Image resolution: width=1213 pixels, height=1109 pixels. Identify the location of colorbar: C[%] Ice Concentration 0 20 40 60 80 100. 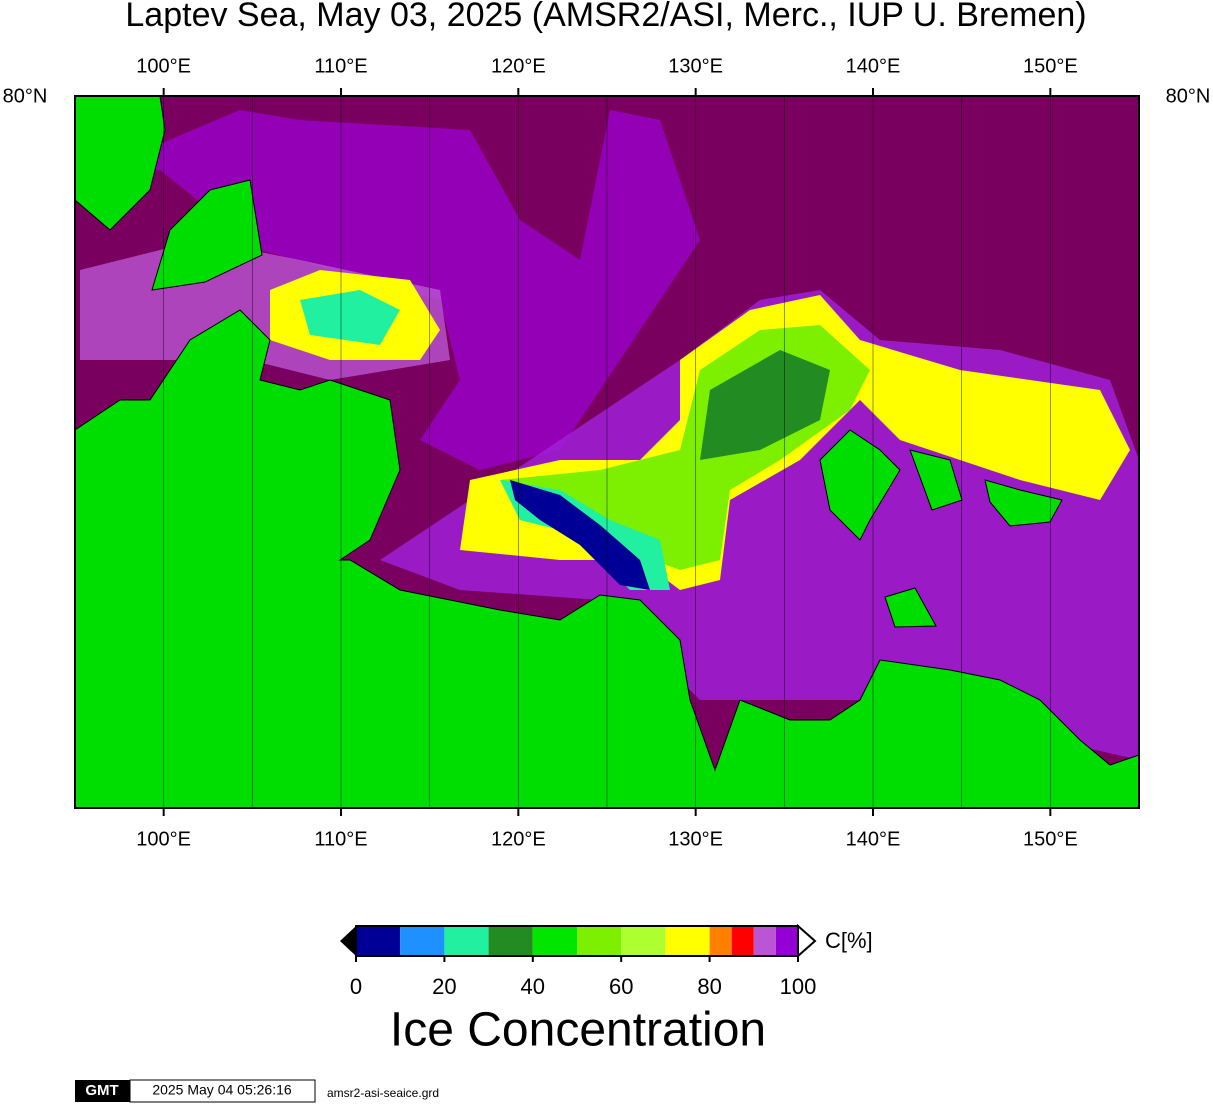
(606, 990).